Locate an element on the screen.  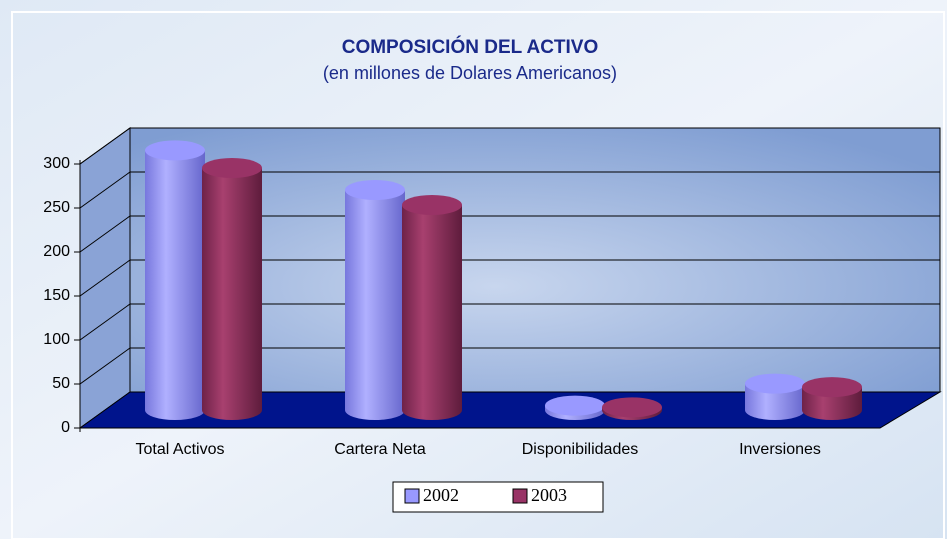
chart-subtitle: (en millones de Dolares Americanos) is located at coordinates (470, 73).